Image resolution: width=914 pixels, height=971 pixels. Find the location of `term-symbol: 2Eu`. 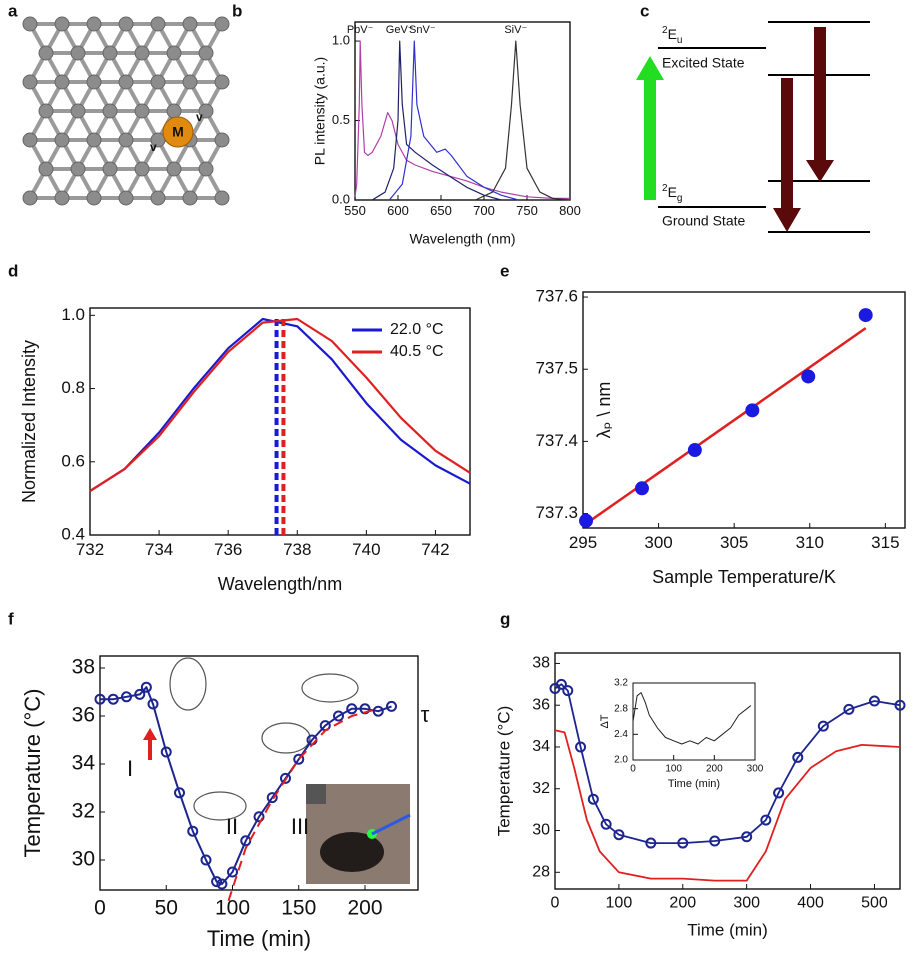

term-symbol: 2Eu is located at coordinates (672, 35).